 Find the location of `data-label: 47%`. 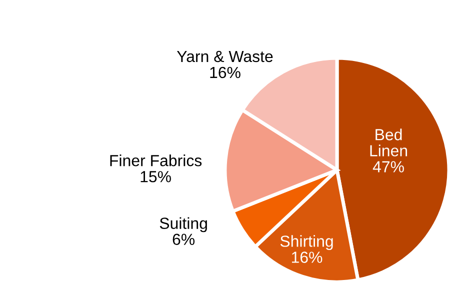

data-label: 47% is located at coordinates (388, 166).